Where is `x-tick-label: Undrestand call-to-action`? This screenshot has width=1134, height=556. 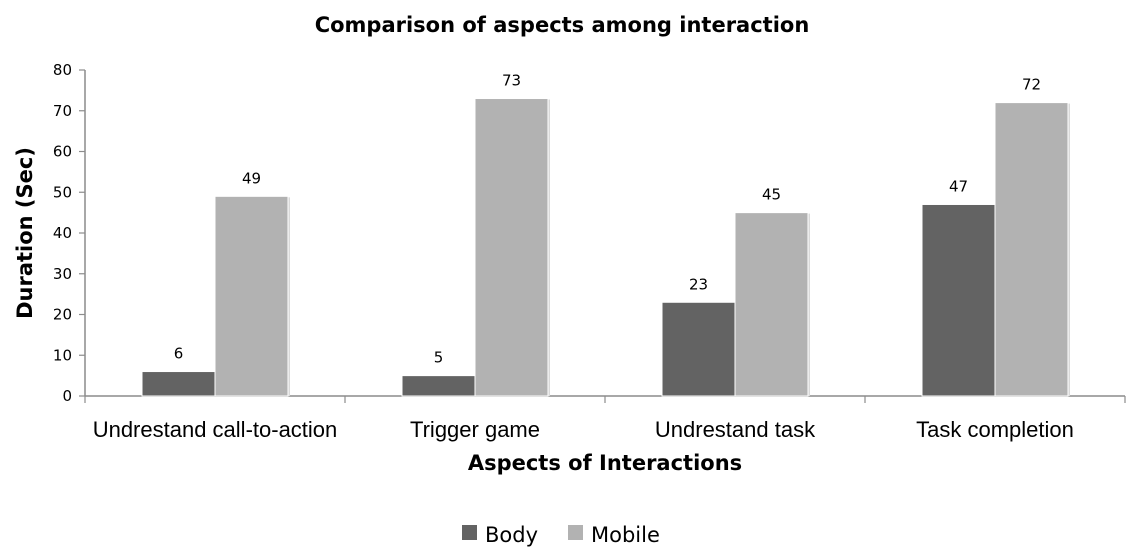 x-tick-label: Undrestand call-to-action is located at coordinates (215, 429).